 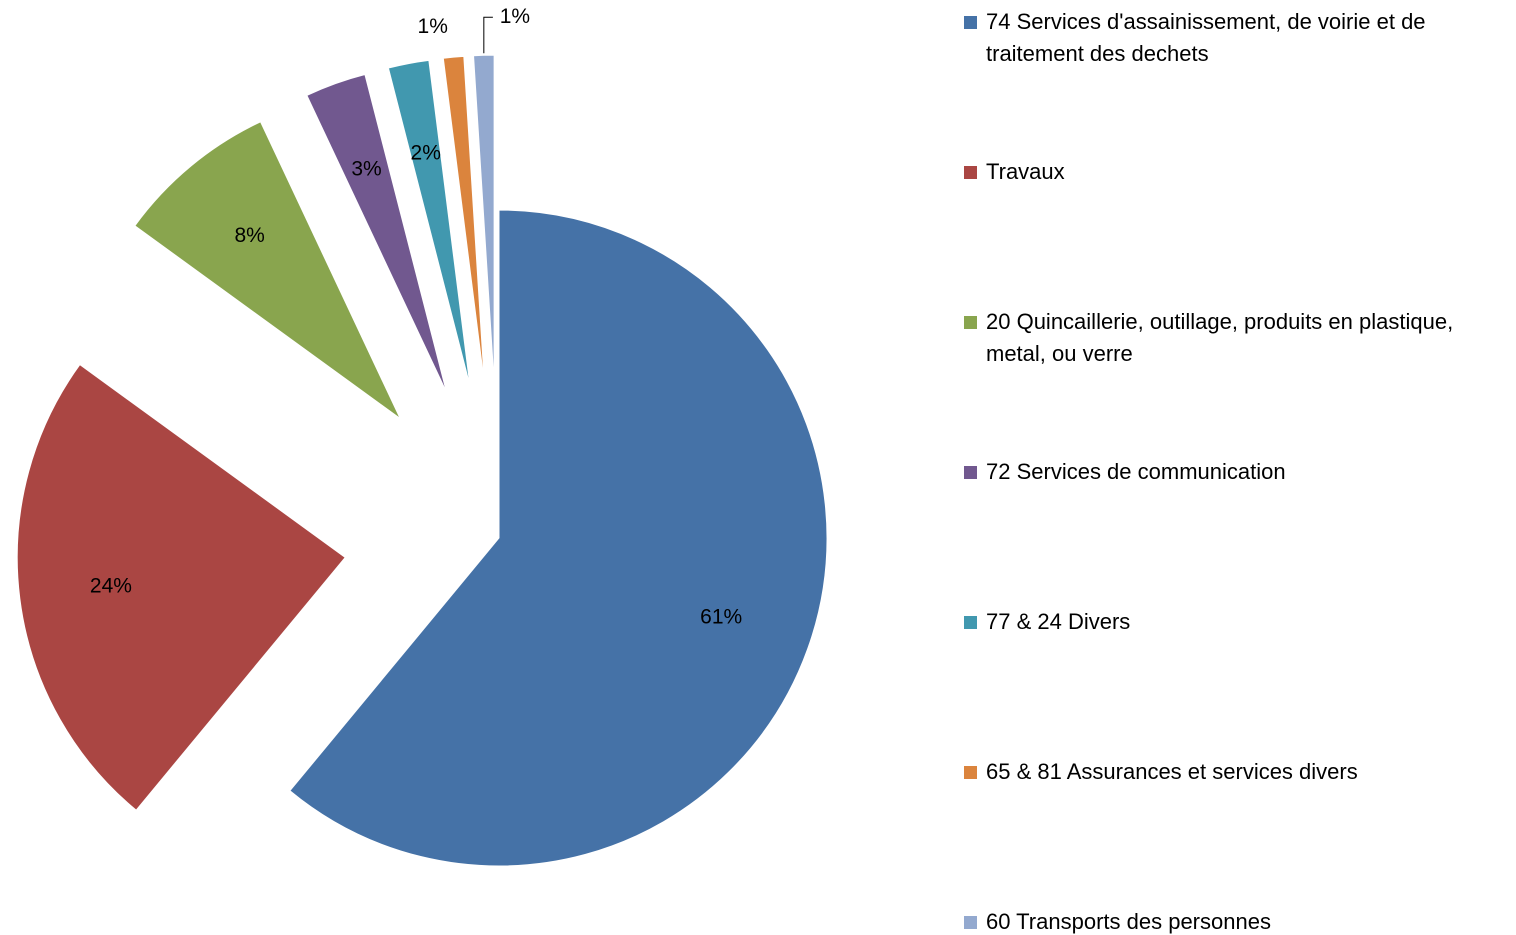 What do you see at coordinates (721, 617) in the screenshot?
I see `data-label: 61%` at bounding box center [721, 617].